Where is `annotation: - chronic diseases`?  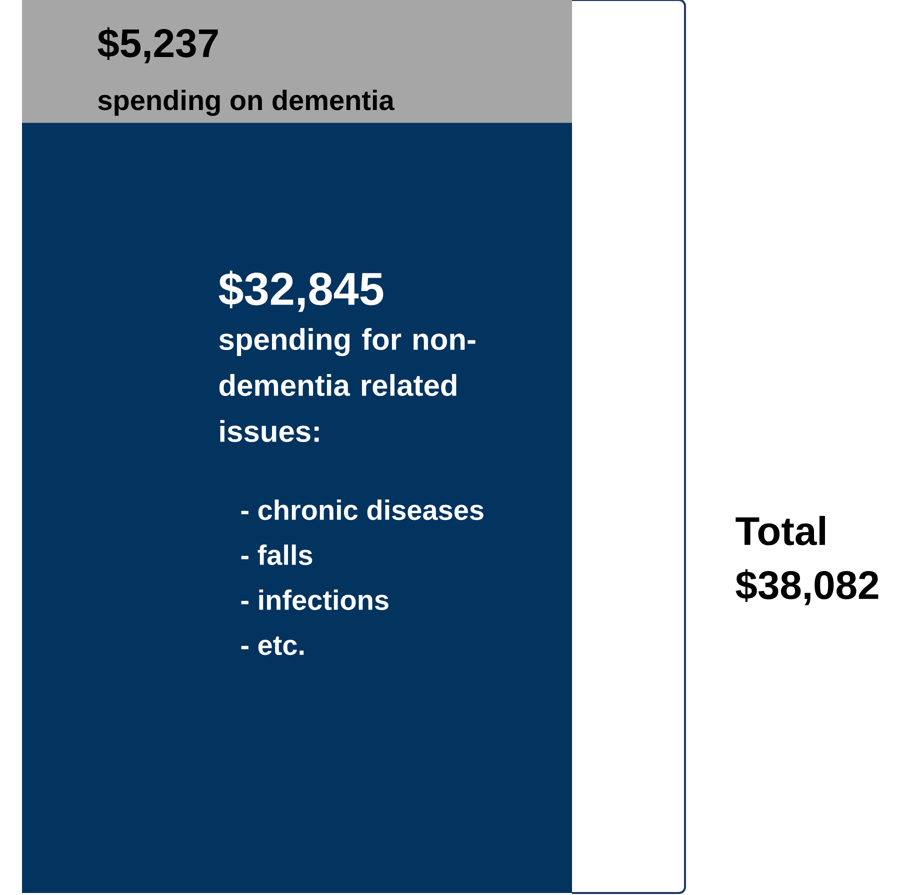
annotation: - chronic diseases is located at coordinates (362, 510).